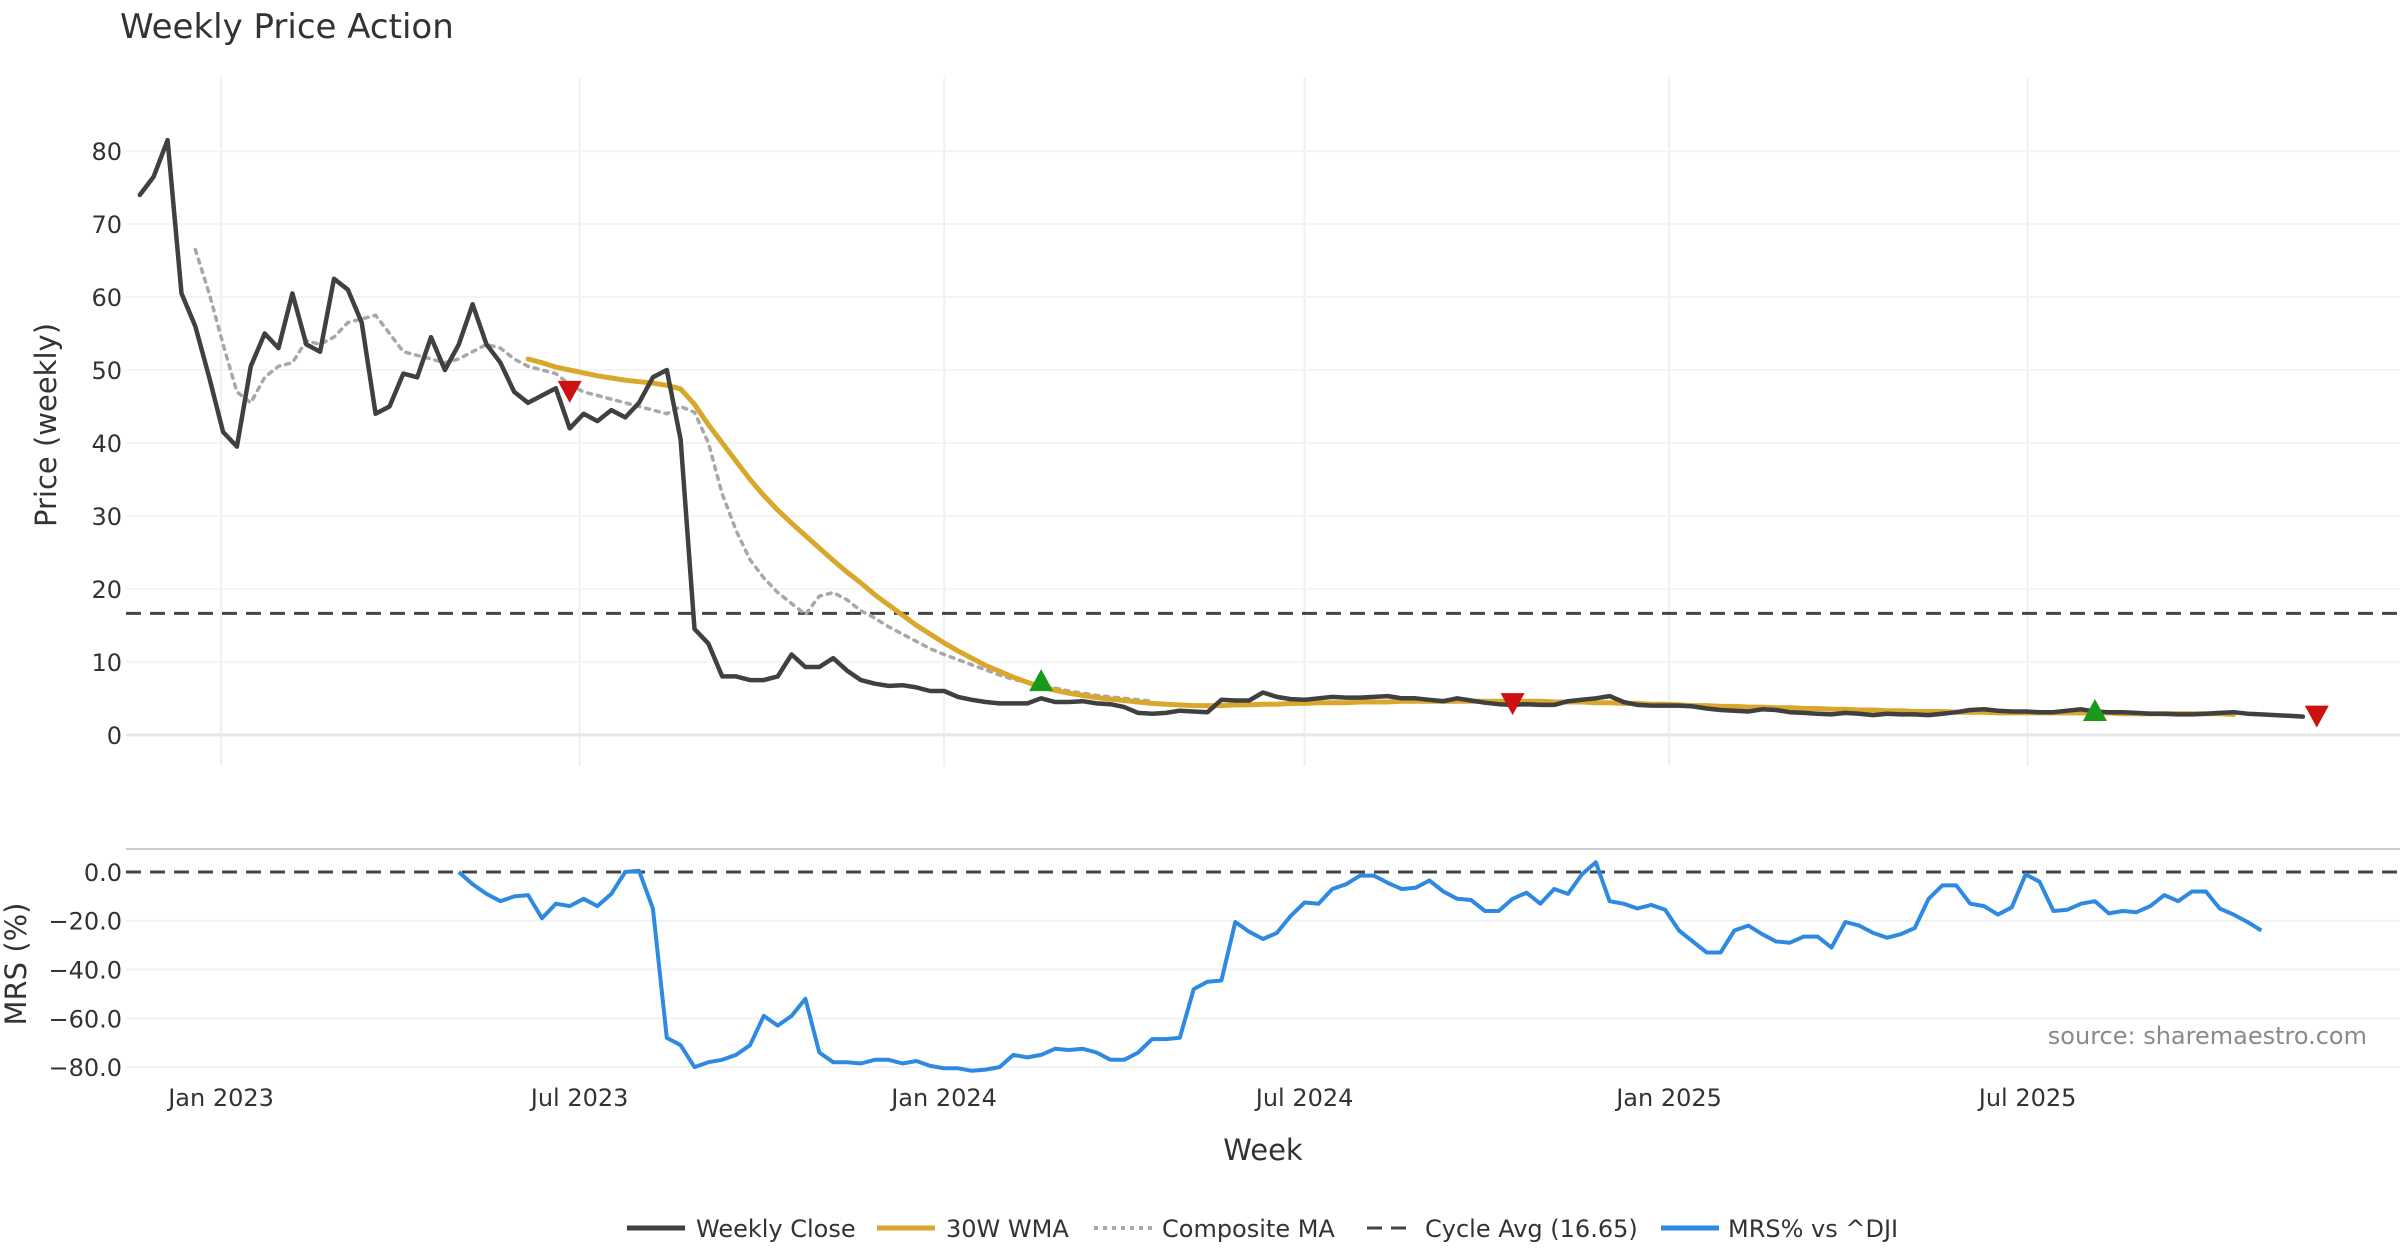  What do you see at coordinates (106, 371) in the screenshot?
I see `price-tick-label: 50` at bounding box center [106, 371].